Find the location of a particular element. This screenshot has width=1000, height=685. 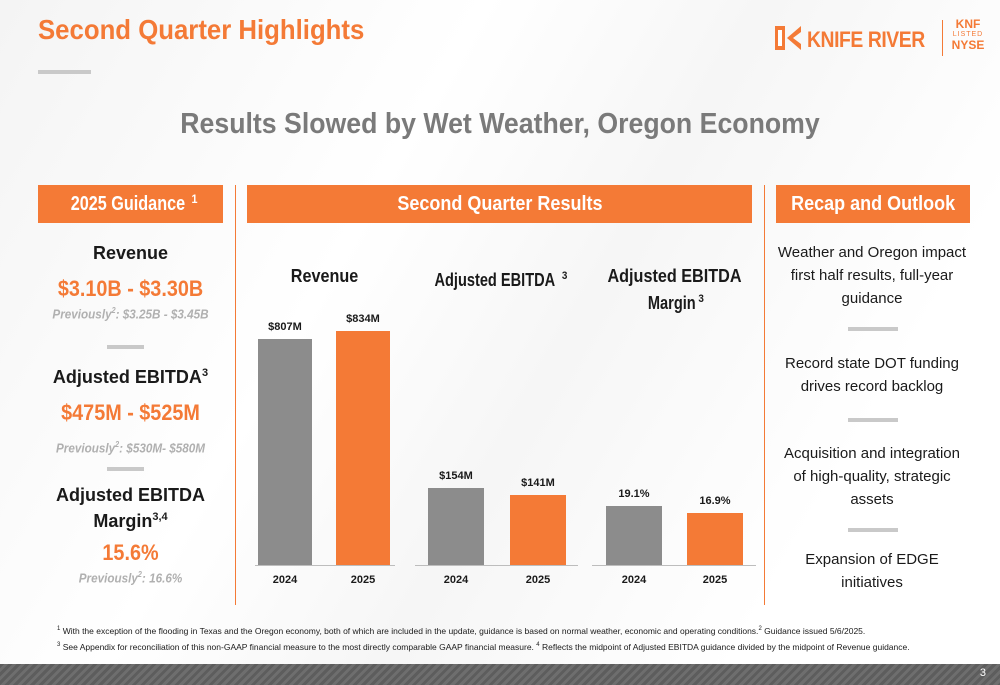

guidance-margin-label-2: Margin3,4 is located at coordinates (130, 521).